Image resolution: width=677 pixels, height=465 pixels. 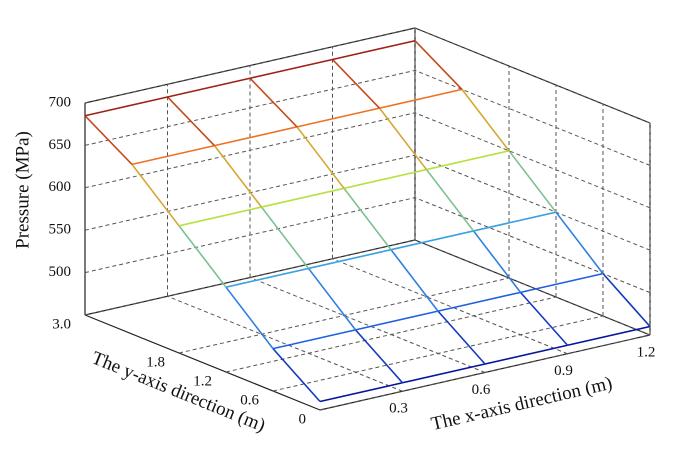 I want to click on x-axis-label: The x-axis direction (m), so click(x=521, y=404).